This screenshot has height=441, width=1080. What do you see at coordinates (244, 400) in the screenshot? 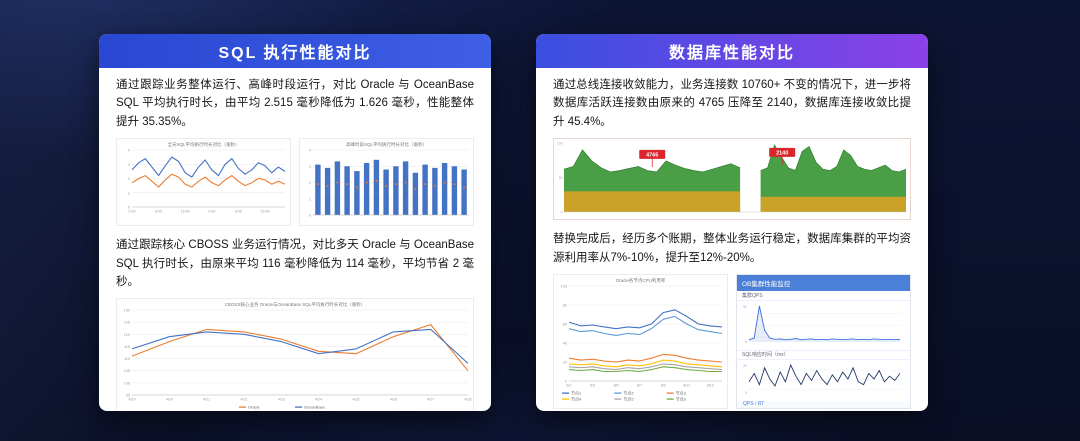
I see `svg-text: 4/22` at bounding box center [244, 400].